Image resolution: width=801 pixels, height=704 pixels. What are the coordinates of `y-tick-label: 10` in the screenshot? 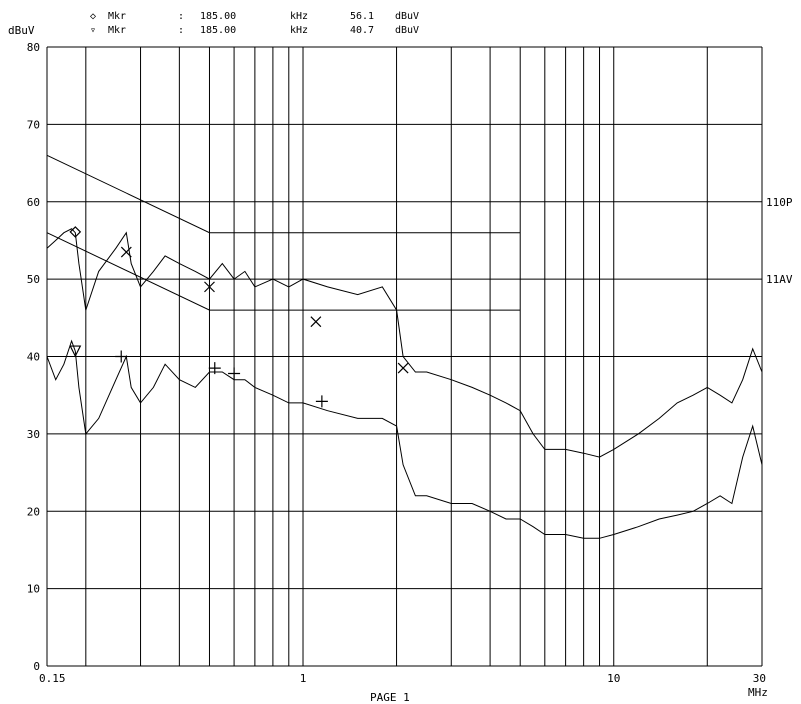 It's located at (33, 589).